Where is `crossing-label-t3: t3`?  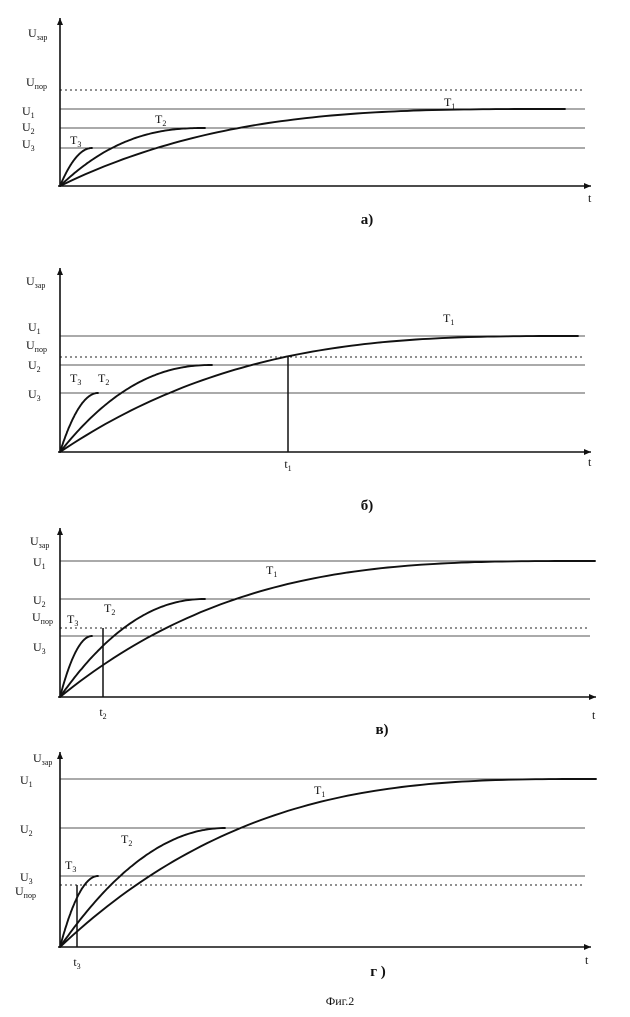 crossing-label-t3: t3 is located at coordinates (76, 963).